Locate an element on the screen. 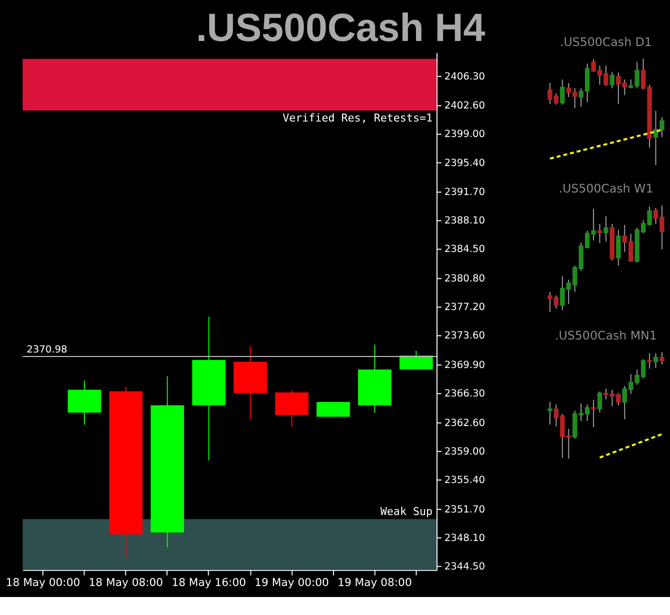 Image resolution: width=670 pixels, height=615 pixels. y-tick-label: 2380.80 is located at coordinates (465, 279).